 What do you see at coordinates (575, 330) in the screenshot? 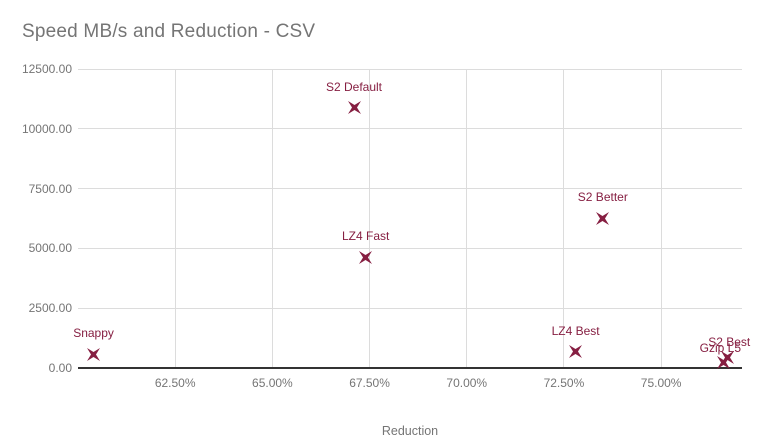
I see `data-point-label: LZ4 Best` at bounding box center [575, 330].